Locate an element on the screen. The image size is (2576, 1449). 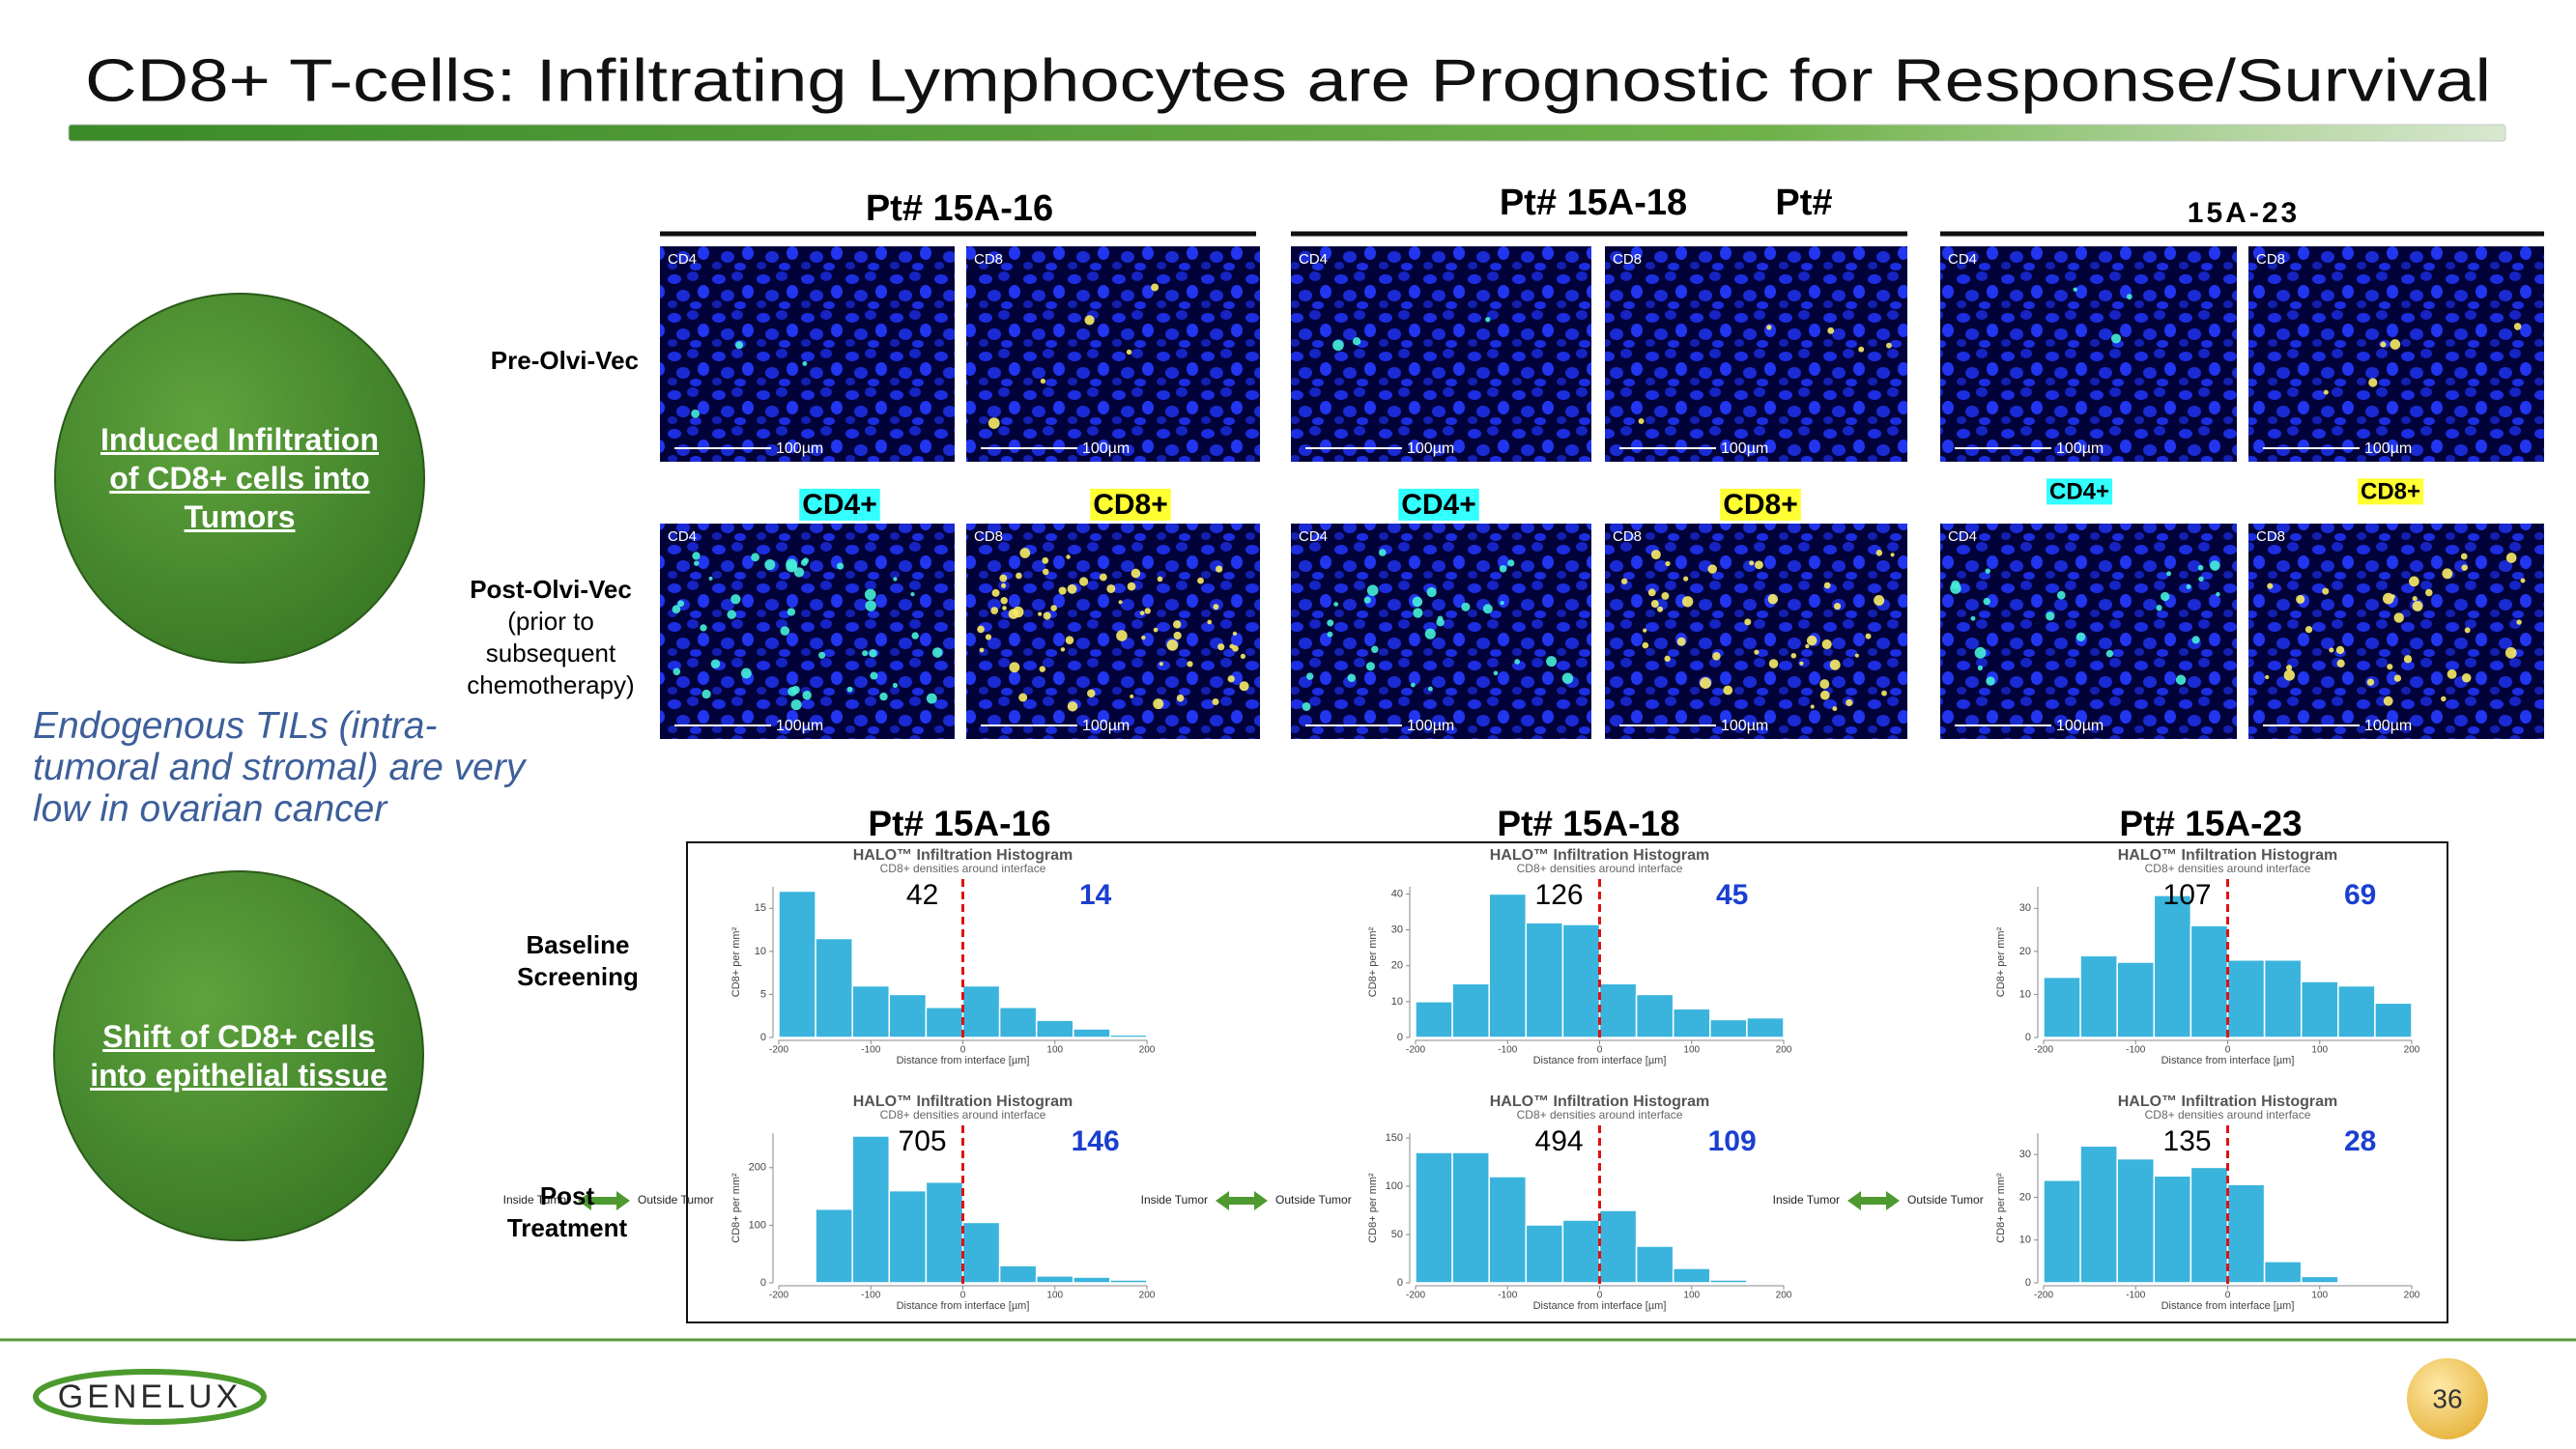
row-label: Post-Olvi-Vec is located at coordinates (551, 589).